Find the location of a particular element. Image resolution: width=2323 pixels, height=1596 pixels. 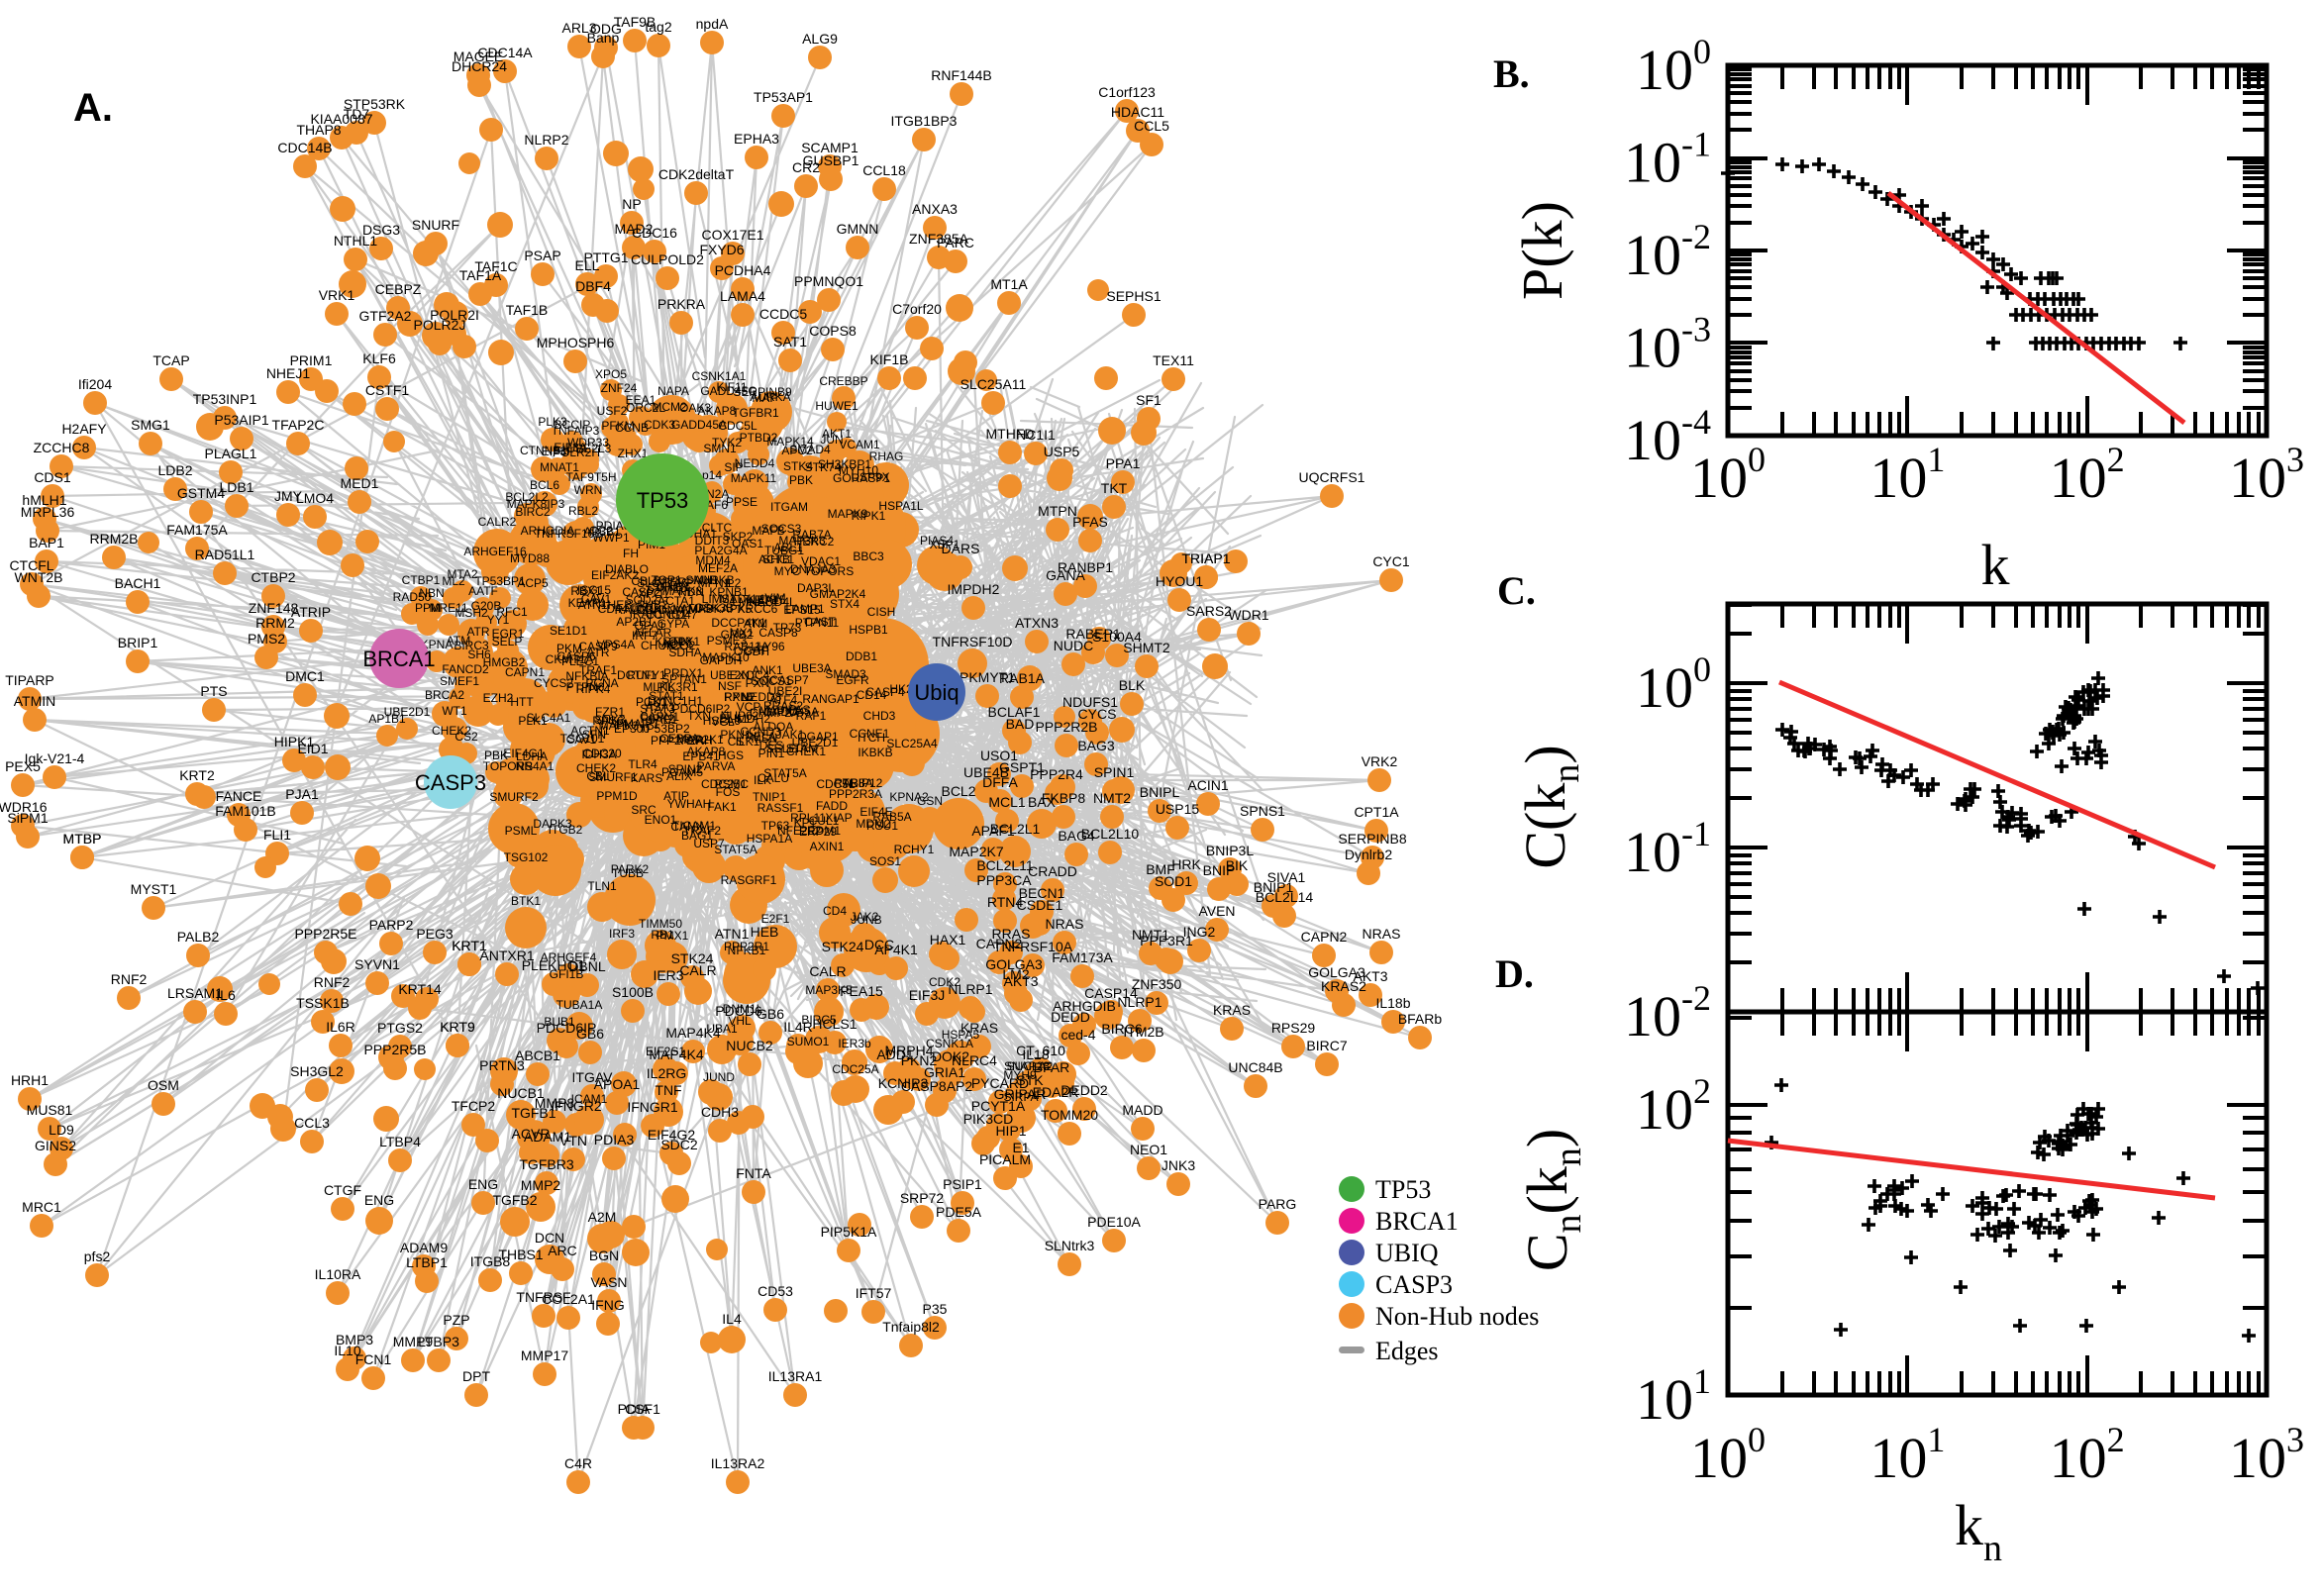

svg-text: CDH3 is located at coordinates (720, 1112).